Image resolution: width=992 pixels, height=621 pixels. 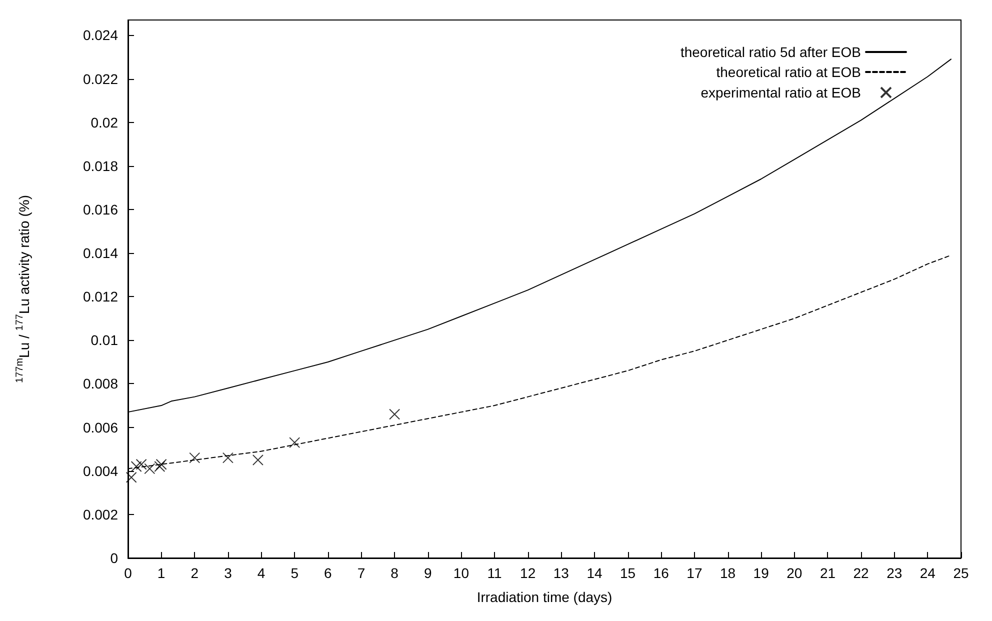 I want to click on y-tick-label: 0.016, so click(x=100, y=210).